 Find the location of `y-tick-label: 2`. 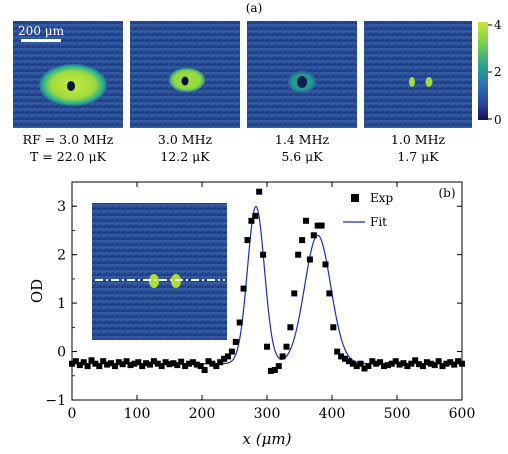

y-tick-label: 2 is located at coordinates (61, 256).